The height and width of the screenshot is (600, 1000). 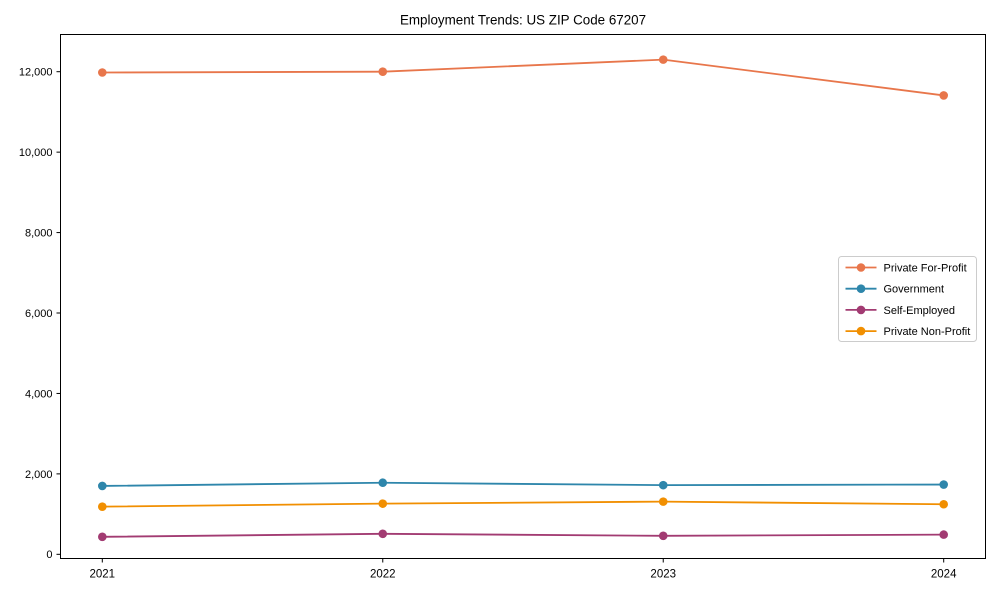 I want to click on y-tick-label: 12,000, so click(x=36, y=73).